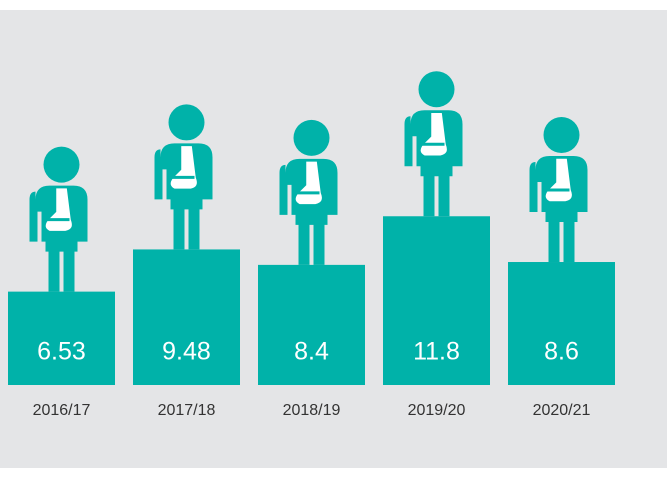 The height and width of the screenshot is (488, 667). Describe the element at coordinates (186, 352) in the screenshot. I see `value-label: 9.48` at that location.